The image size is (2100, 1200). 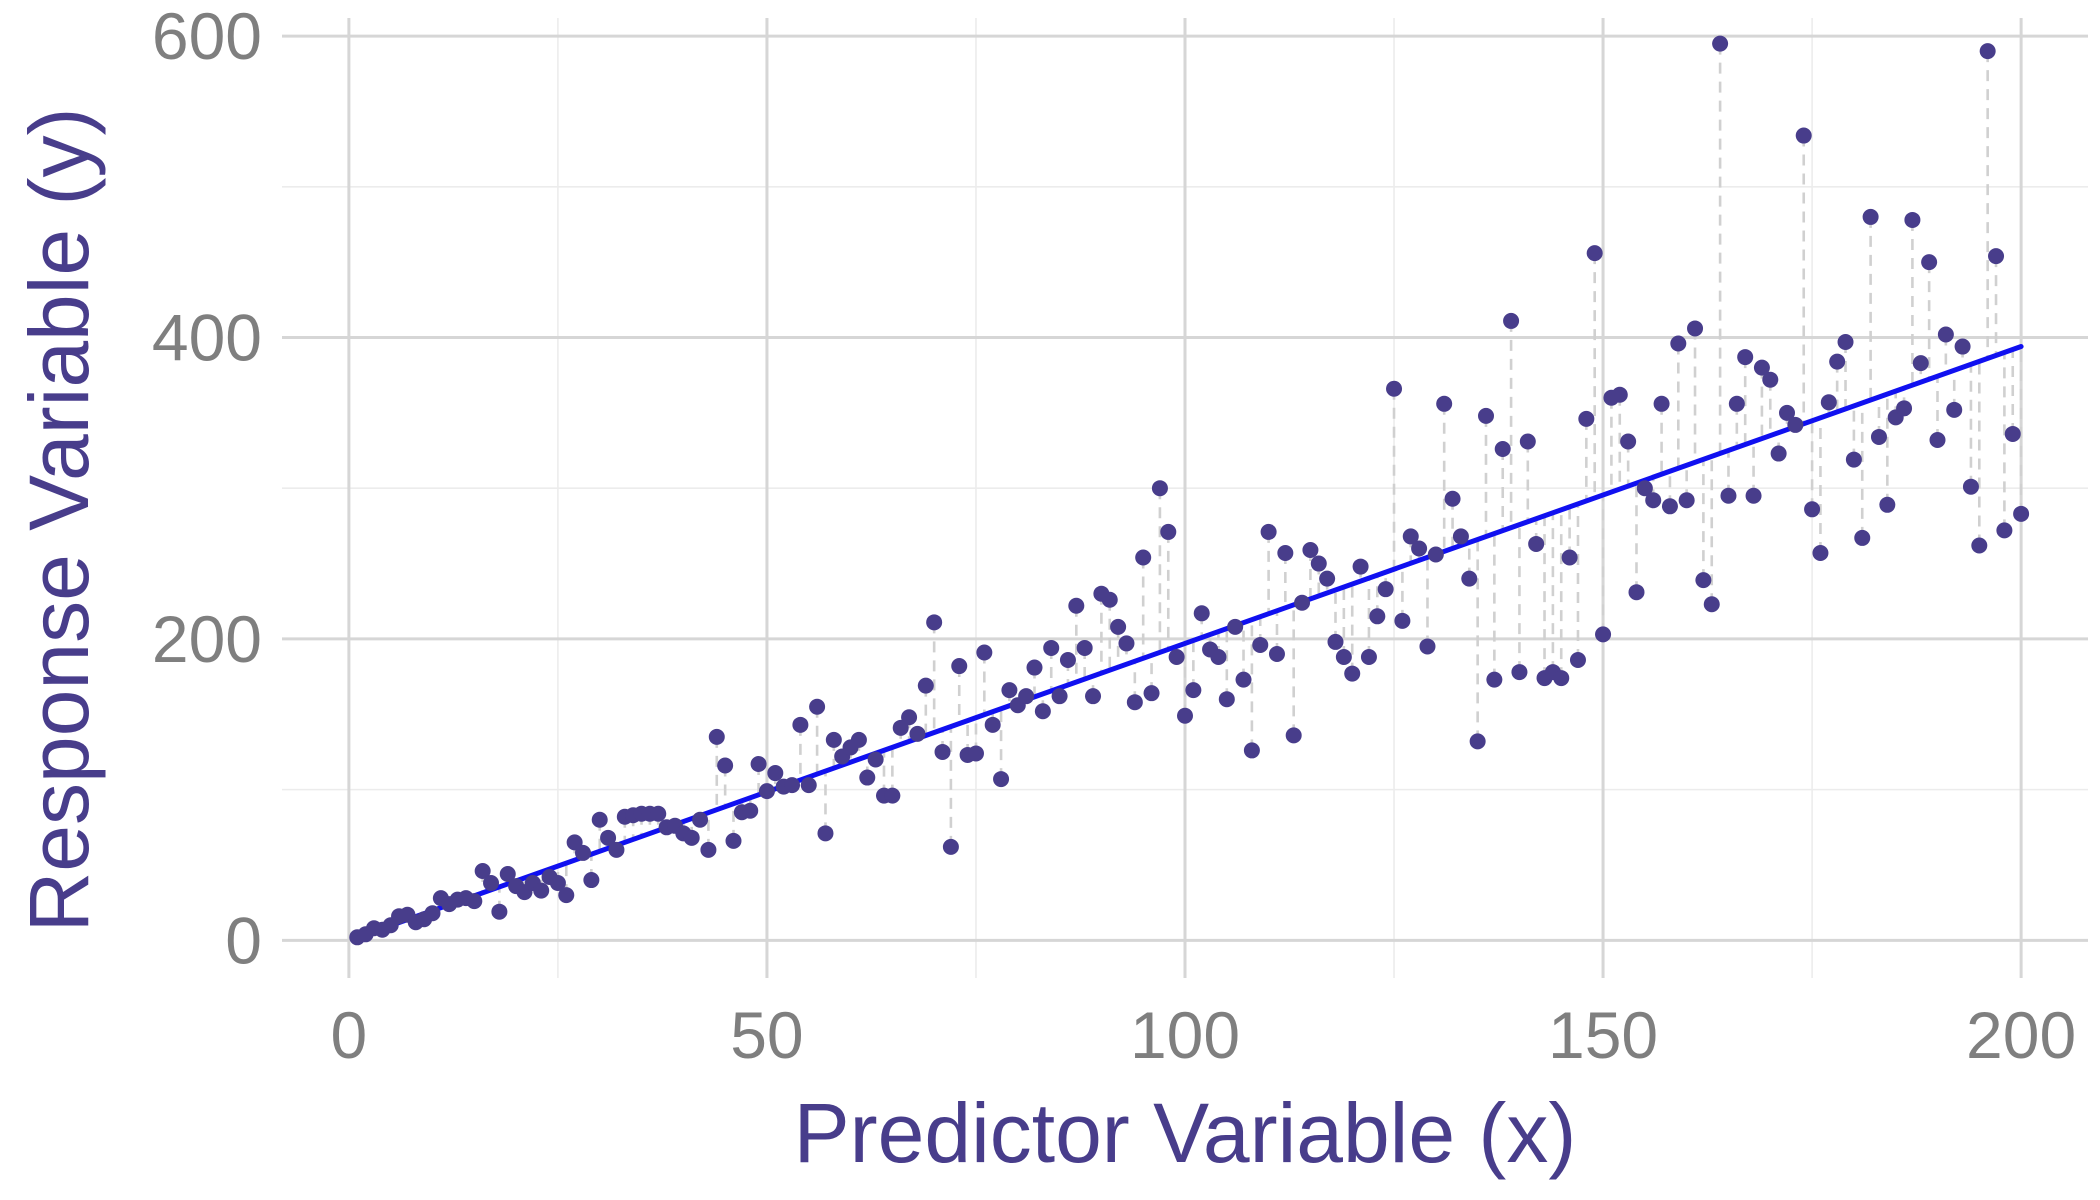 I want to click on x-axis-tick-labels: 0 50 100 150 200, so click(x=1204, y=1035).